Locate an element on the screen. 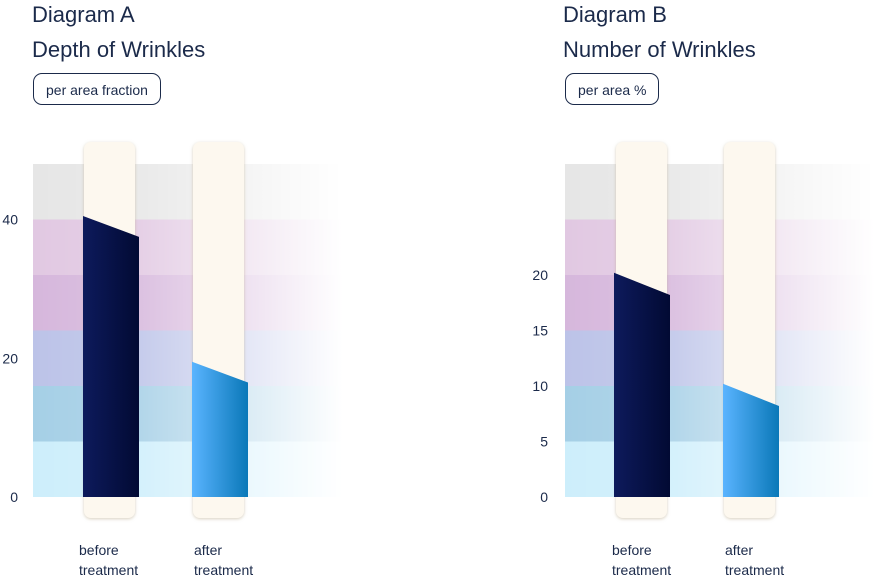 The height and width of the screenshot is (580, 886). chart-subtitle: Depth of Wrinkles is located at coordinates (119, 49).